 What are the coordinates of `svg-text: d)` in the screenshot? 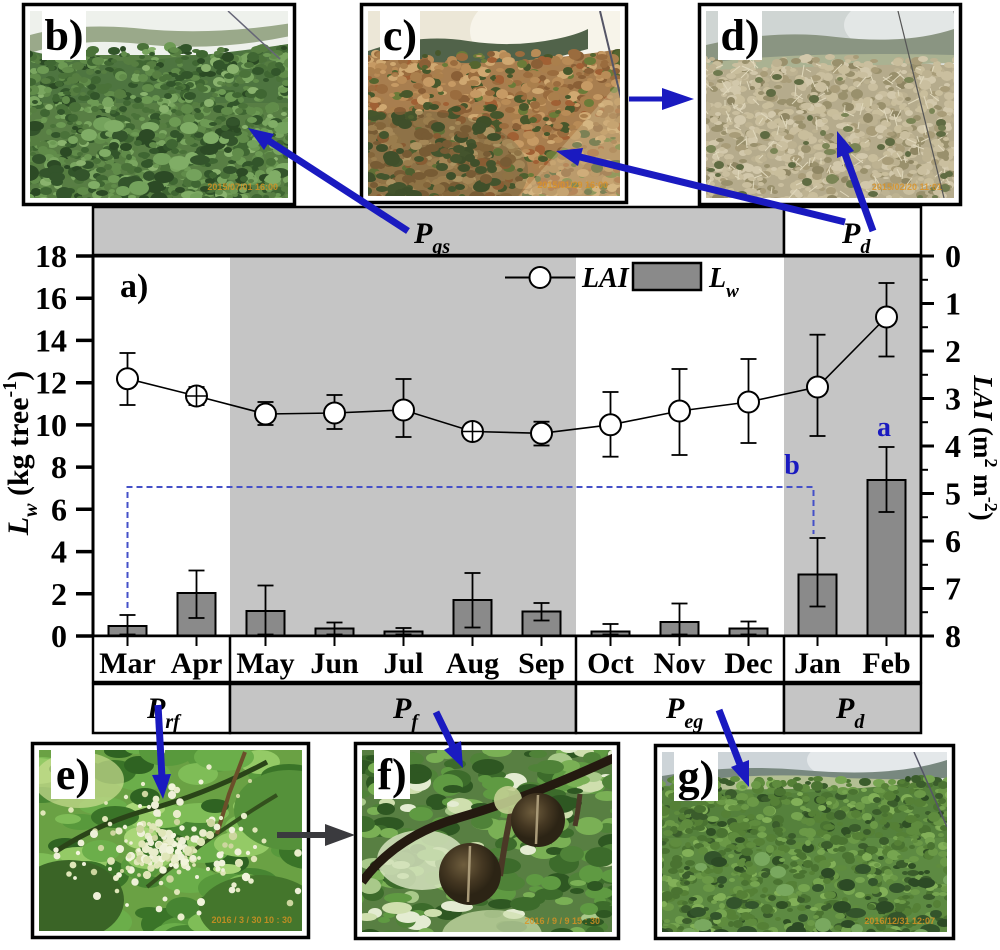 It's located at (739, 35).